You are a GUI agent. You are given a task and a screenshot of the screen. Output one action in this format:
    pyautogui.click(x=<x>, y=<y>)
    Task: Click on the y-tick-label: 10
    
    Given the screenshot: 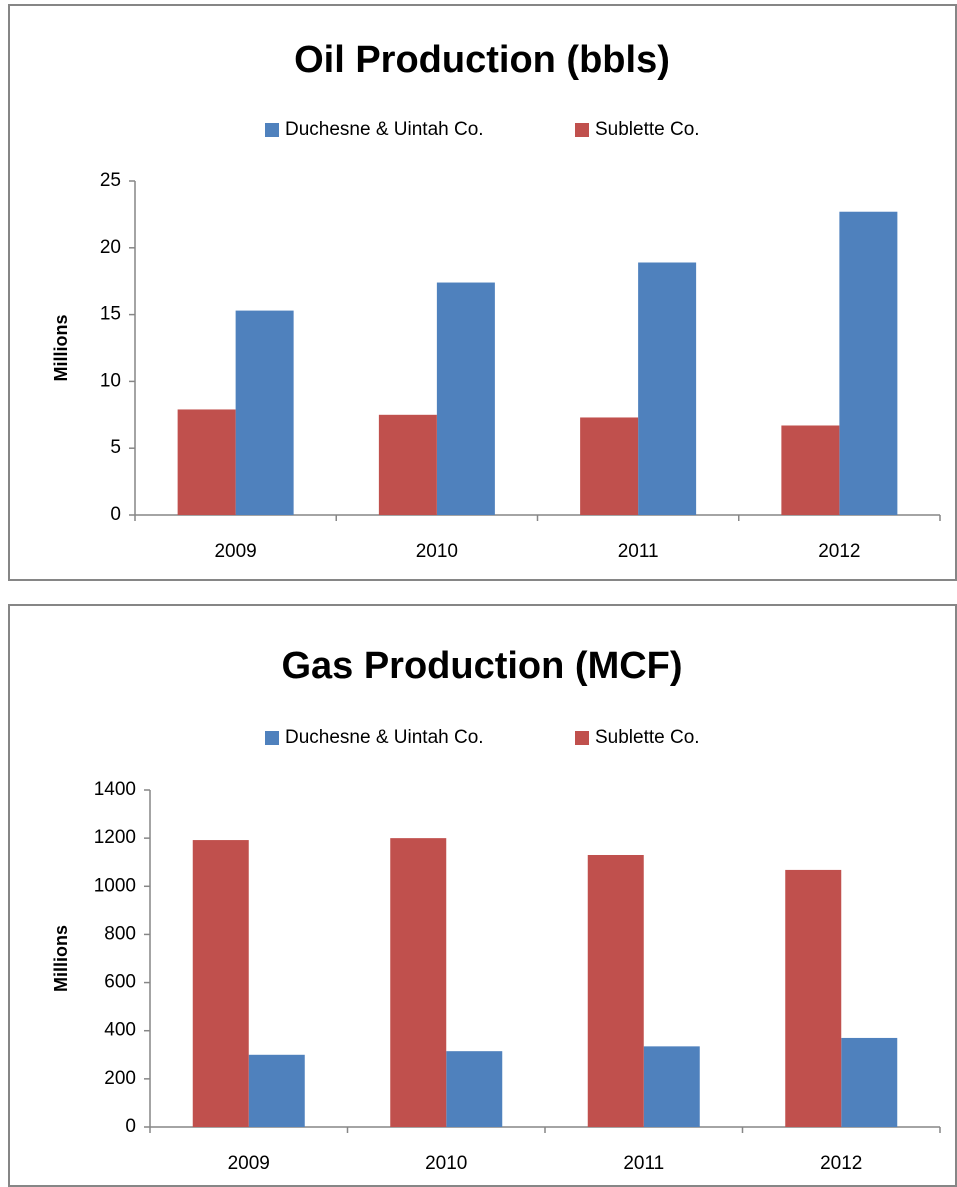 What is the action you would take?
    pyautogui.click(x=110, y=380)
    